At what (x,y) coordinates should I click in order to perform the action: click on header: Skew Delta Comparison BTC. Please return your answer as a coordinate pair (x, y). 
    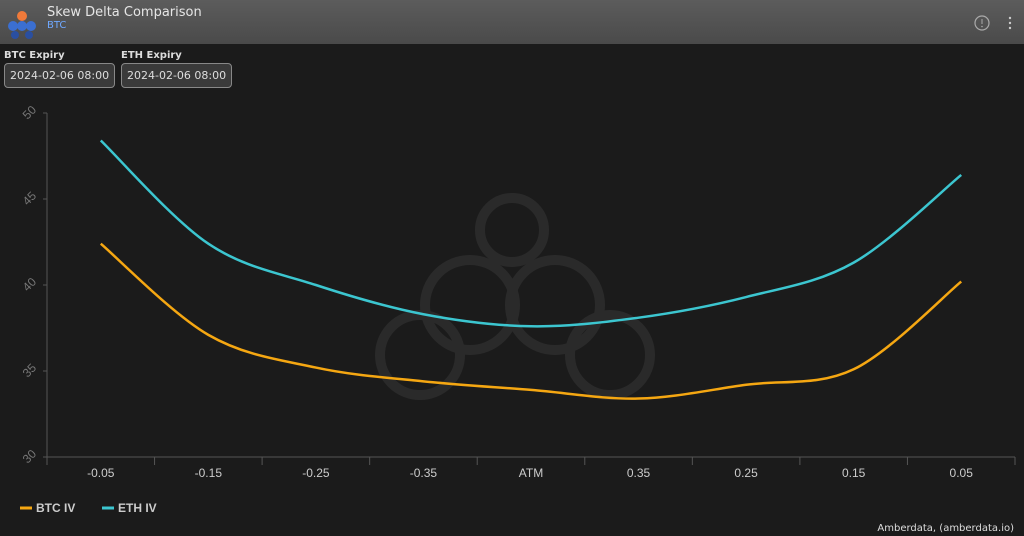
    Looking at the image, I should click on (512, 22).